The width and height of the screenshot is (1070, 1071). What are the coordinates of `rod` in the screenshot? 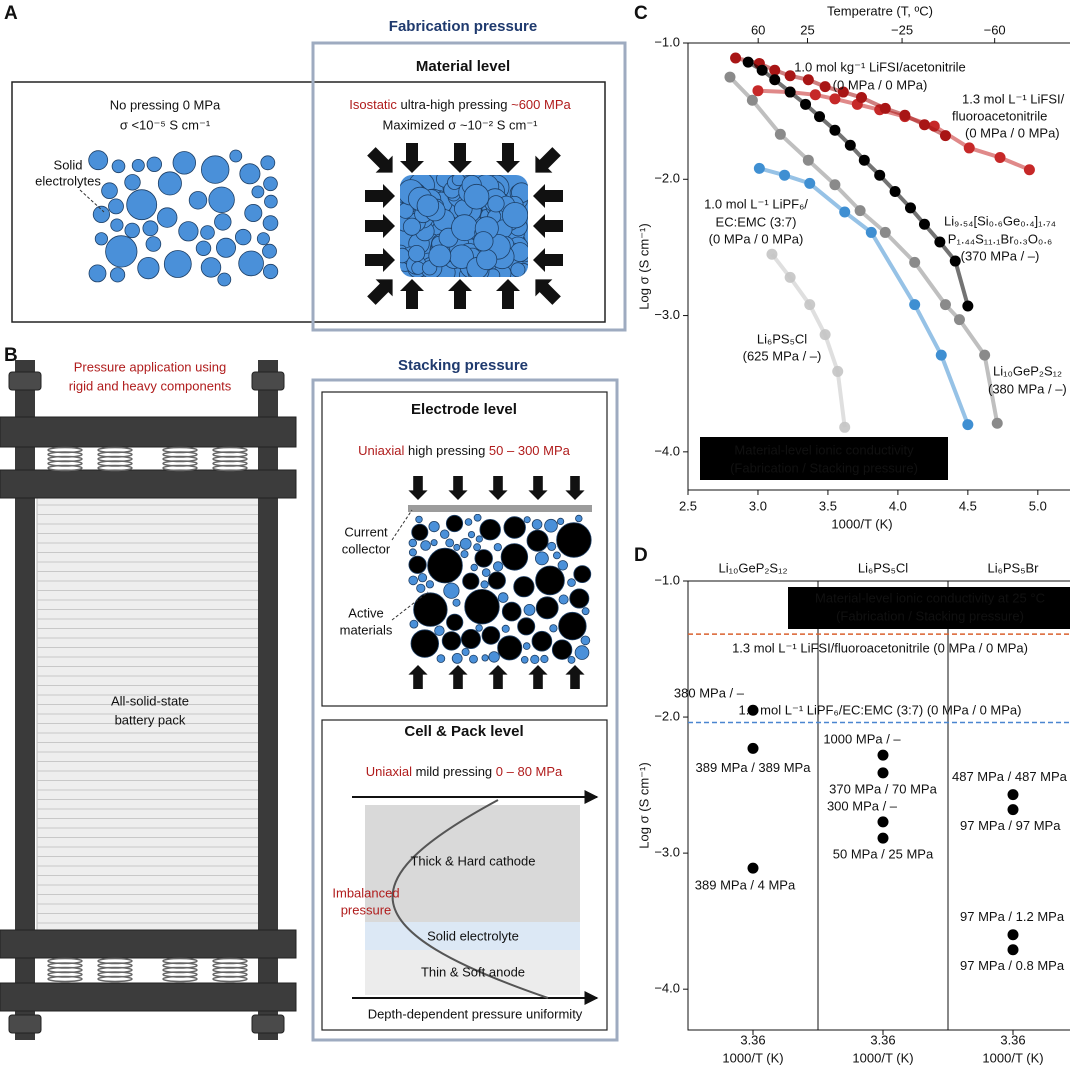 It's located at (25, 700).